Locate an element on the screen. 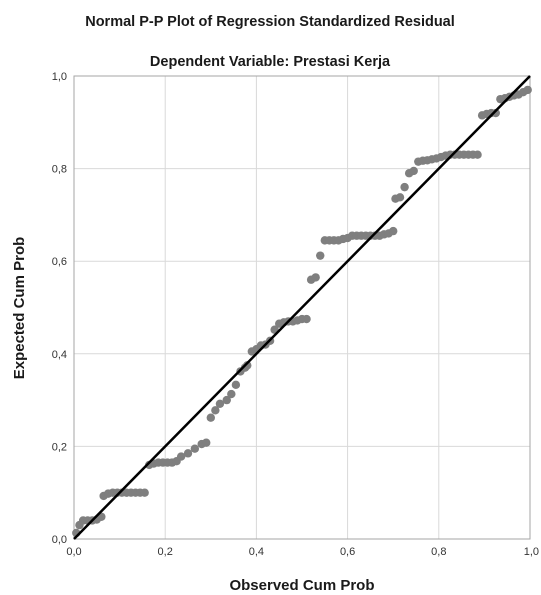 The width and height of the screenshot is (541, 595). y-tick-label: 0,6 is located at coordinates (59, 262).